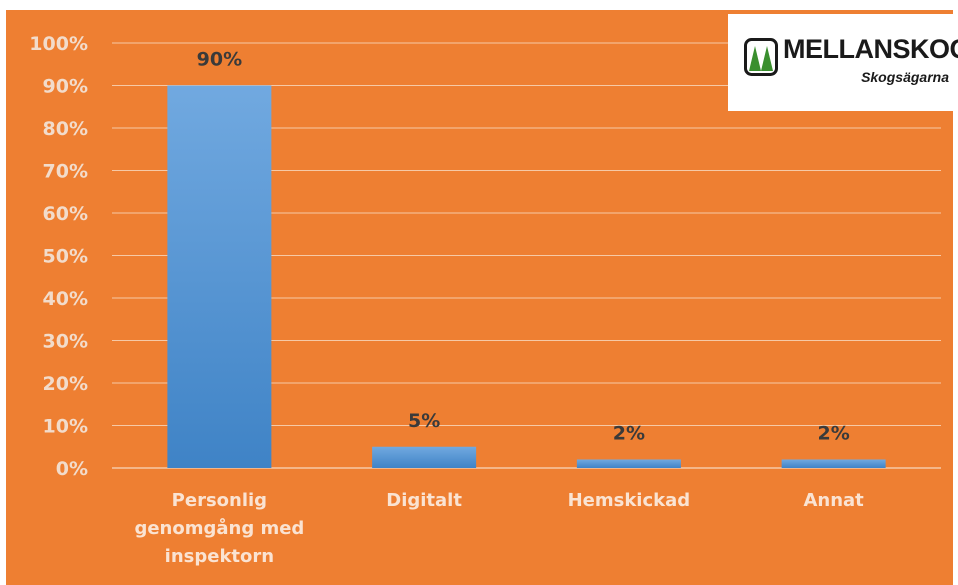 This screenshot has width=958, height=585. Describe the element at coordinates (65, 214) in the screenshot. I see `y-tick-label: 60%` at that location.